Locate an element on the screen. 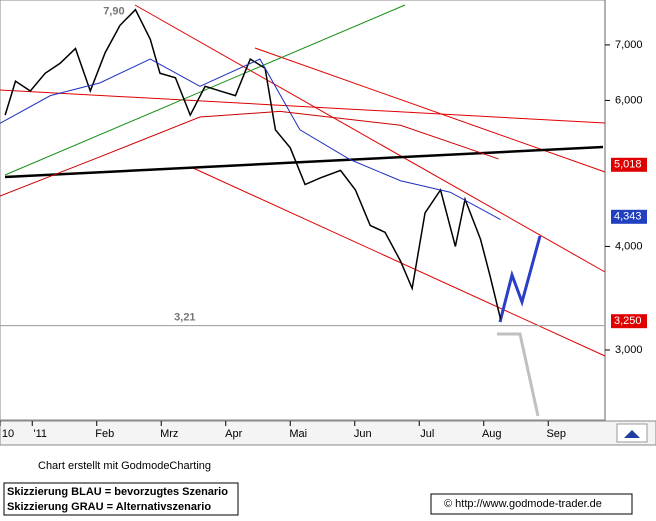  source: © http://www.godmode-trader.de is located at coordinates (523, 504).